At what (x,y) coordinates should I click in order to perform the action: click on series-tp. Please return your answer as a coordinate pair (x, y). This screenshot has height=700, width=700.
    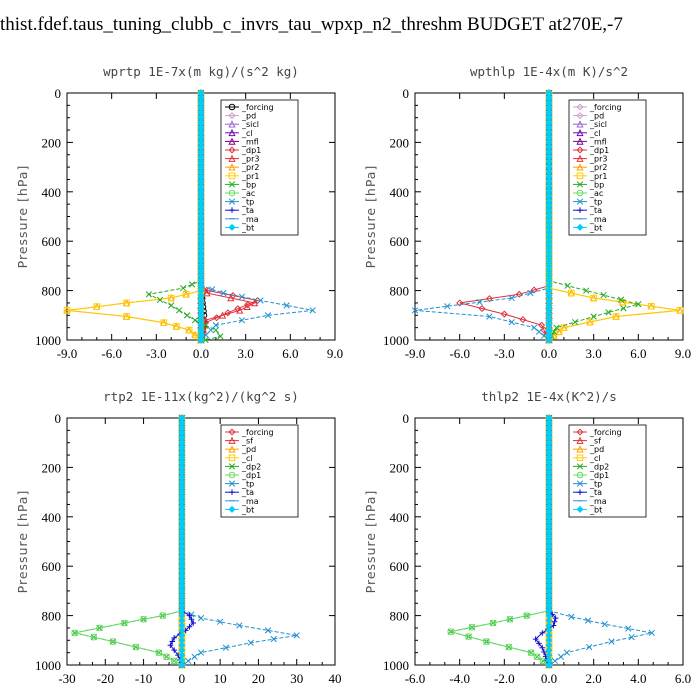
    Looking at the image, I should click on (482, 216).